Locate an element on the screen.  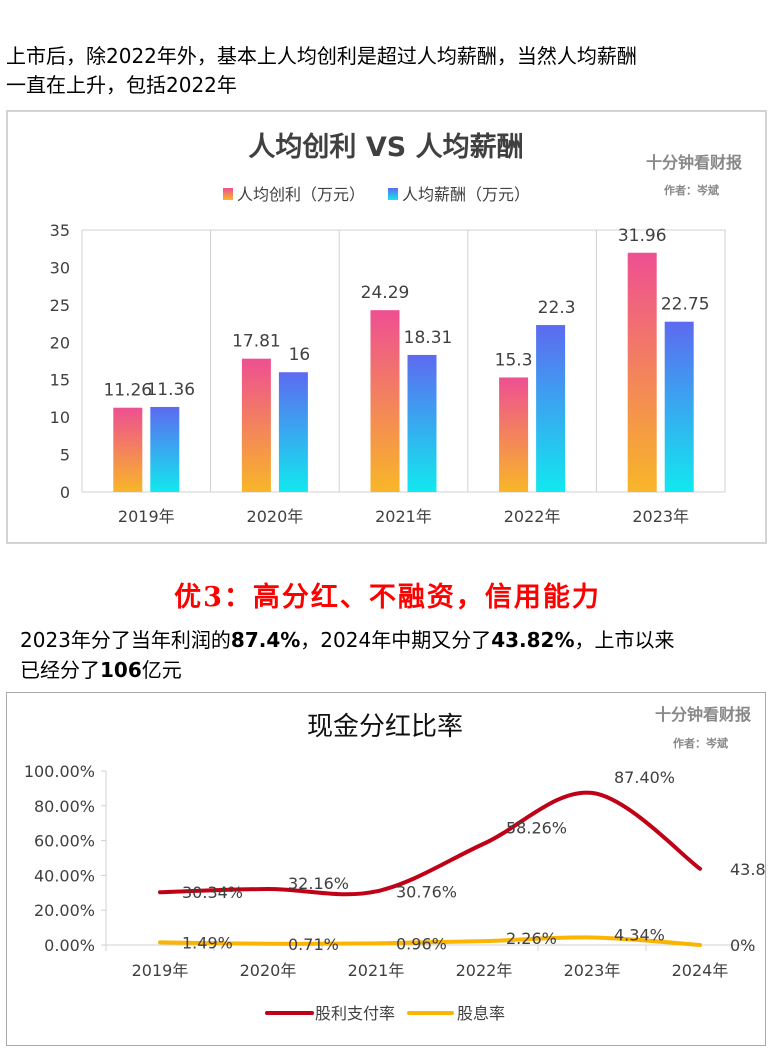
text: ，上市以来 is located at coordinates (624, 640).